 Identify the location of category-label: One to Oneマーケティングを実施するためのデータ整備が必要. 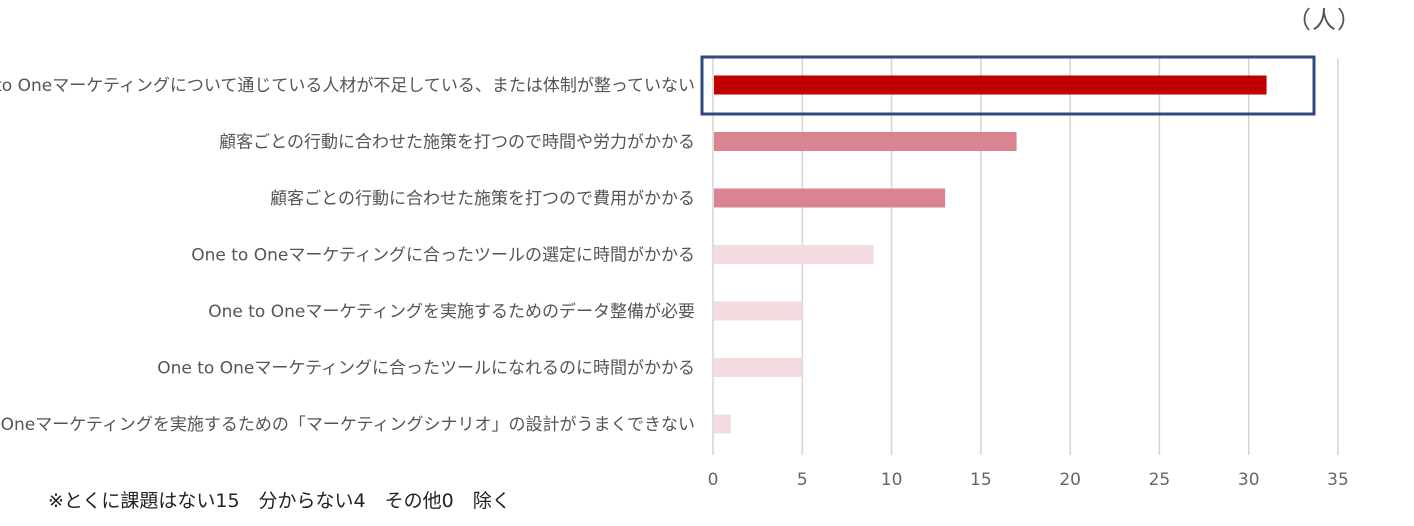
(451, 311).